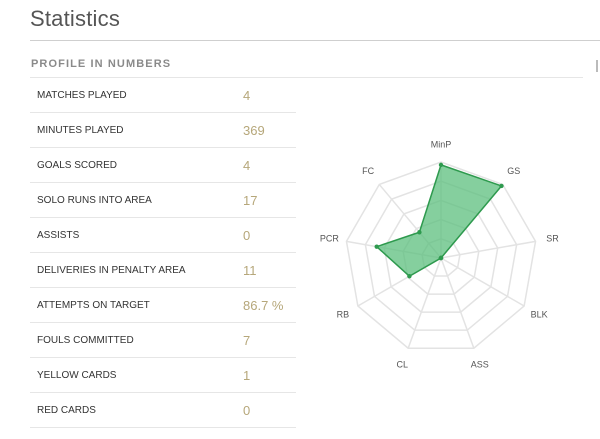 Image resolution: width=600 pixels, height=439 pixels. What do you see at coordinates (77, 165) in the screenshot?
I see `stat-label: GOALS SCORED` at bounding box center [77, 165].